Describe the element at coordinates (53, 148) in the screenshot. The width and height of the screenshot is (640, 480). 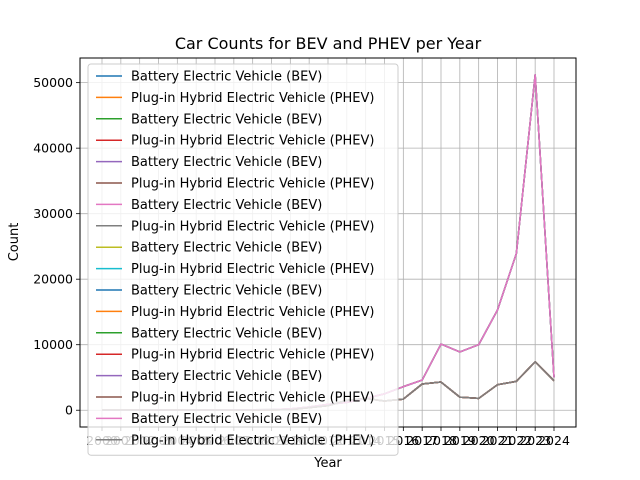
I see `y-tick-label: 40000` at that location.